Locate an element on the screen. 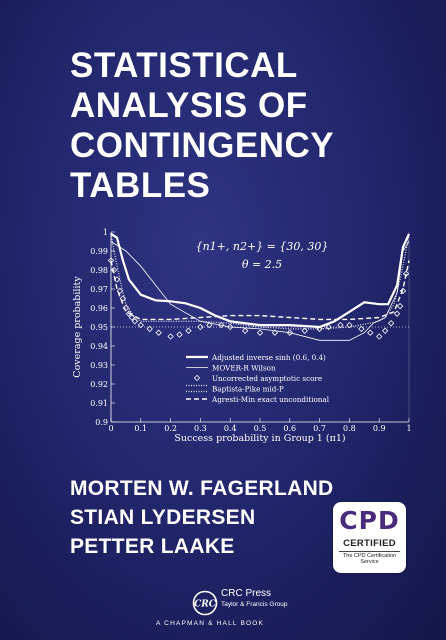 The width and height of the screenshot is (446, 640). x-tick-label: 0.2 is located at coordinates (170, 428).